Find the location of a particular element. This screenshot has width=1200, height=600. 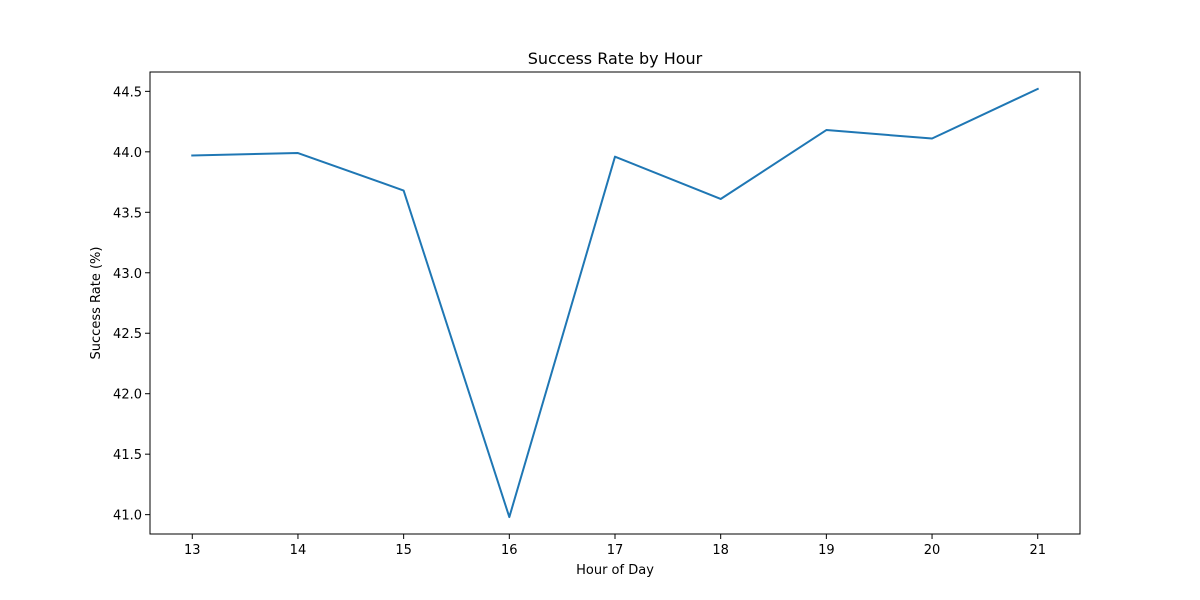

y-tick-label: 41.0 is located at coordinates (127, 516).